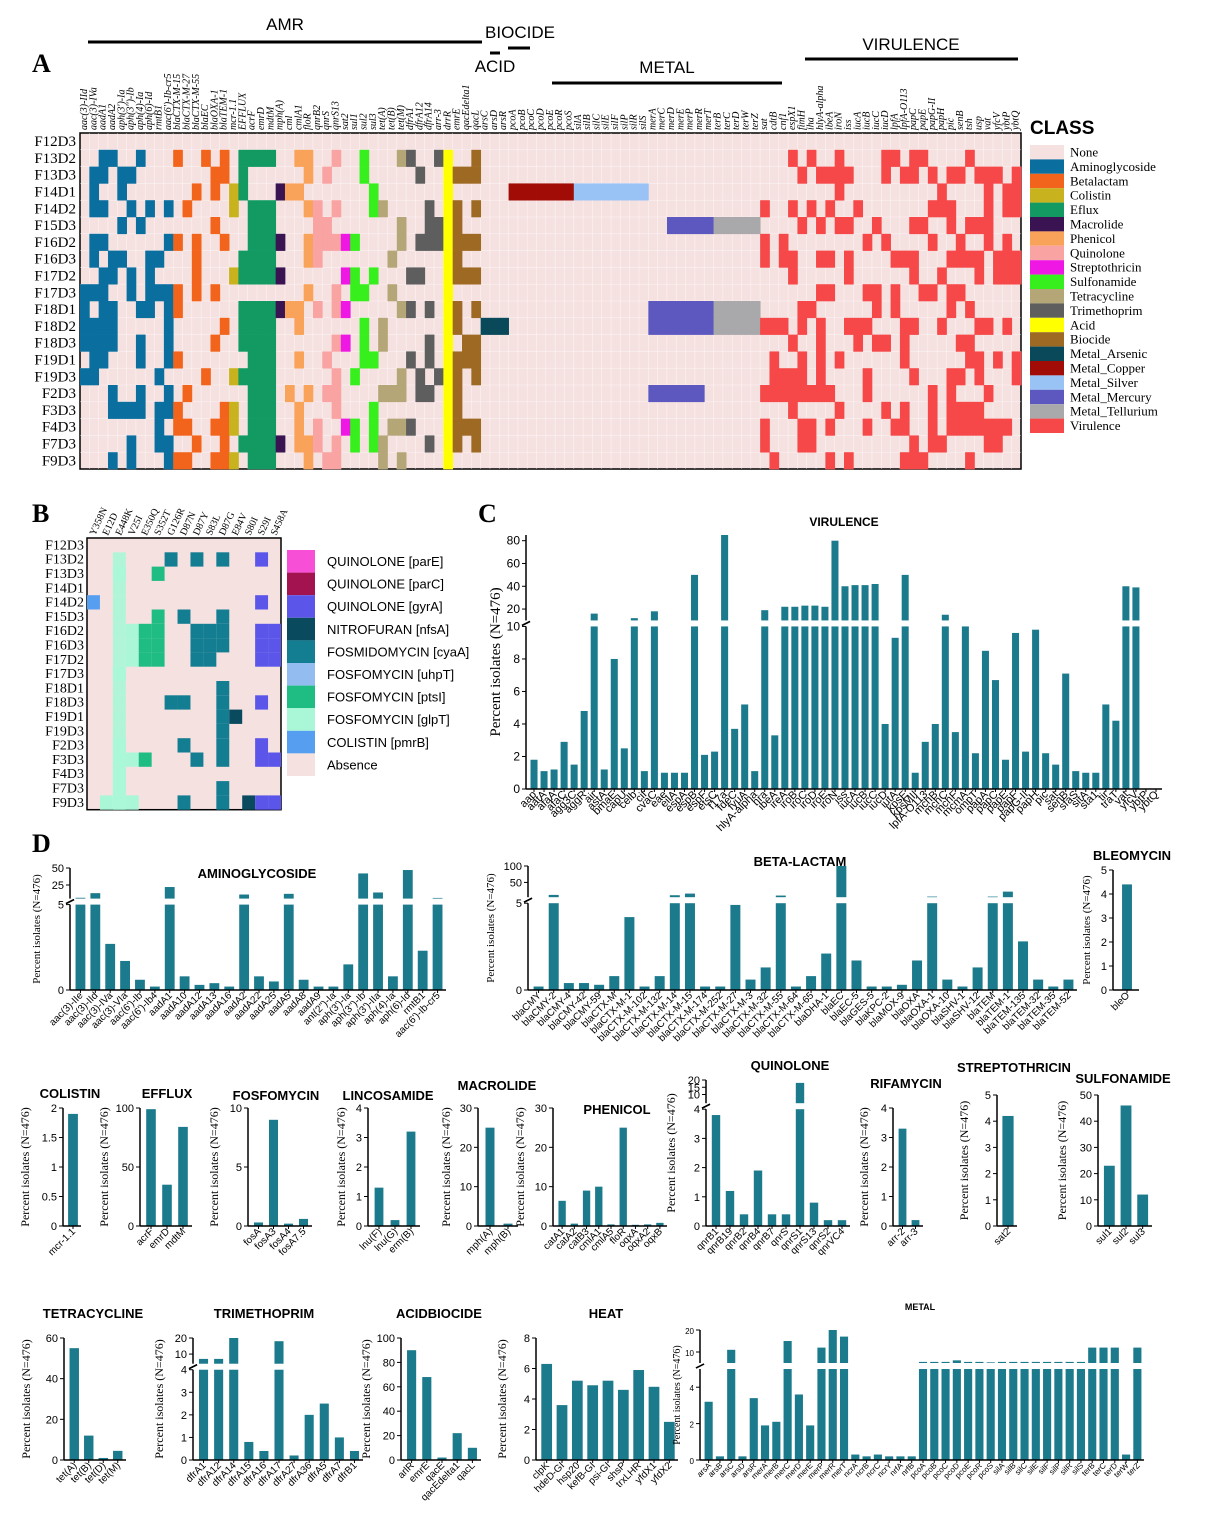 The width and height of the screenshot is (1211, 1535). What do you see at coordinates (1132, 855) in the screenshot?
I see `chart-title: BLEOMYCIN` at bounding box center [1132, 855].